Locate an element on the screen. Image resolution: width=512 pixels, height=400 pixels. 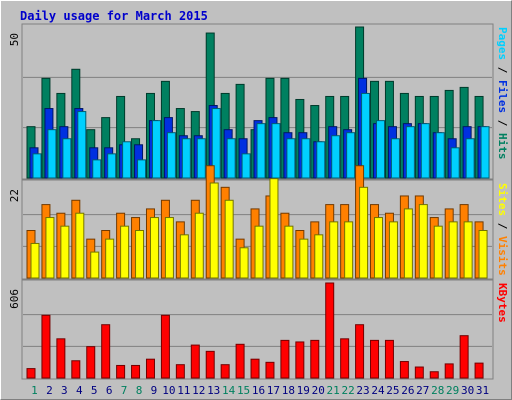
series-axis-label: Pages / Files / Hits is located at coordinates (502, 93).